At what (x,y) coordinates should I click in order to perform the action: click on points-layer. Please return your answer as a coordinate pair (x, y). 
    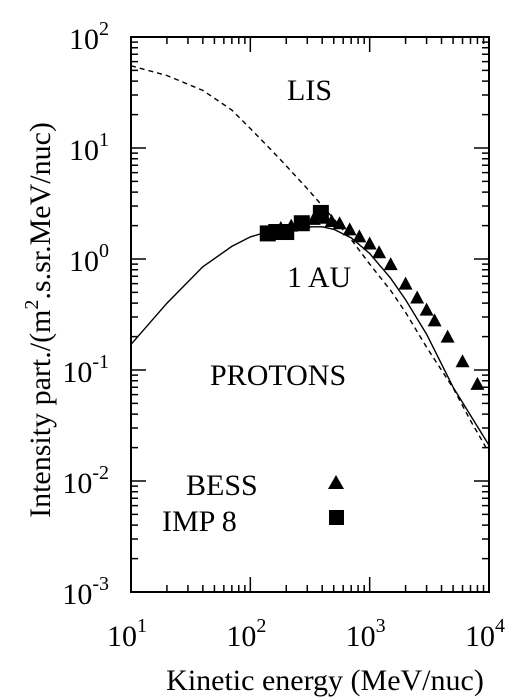
    Looking at the image, I should click on (372, 297).